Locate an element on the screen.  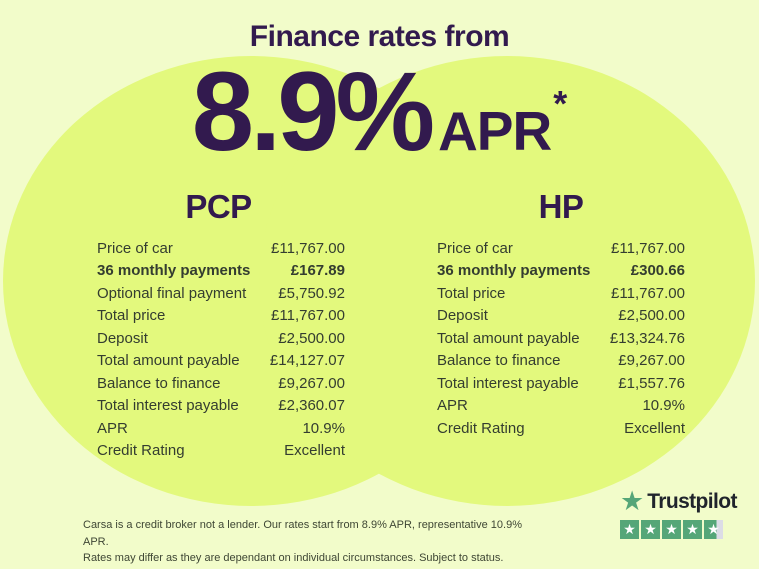
rating-star-half: ★ is located at coordinates (713, 529).